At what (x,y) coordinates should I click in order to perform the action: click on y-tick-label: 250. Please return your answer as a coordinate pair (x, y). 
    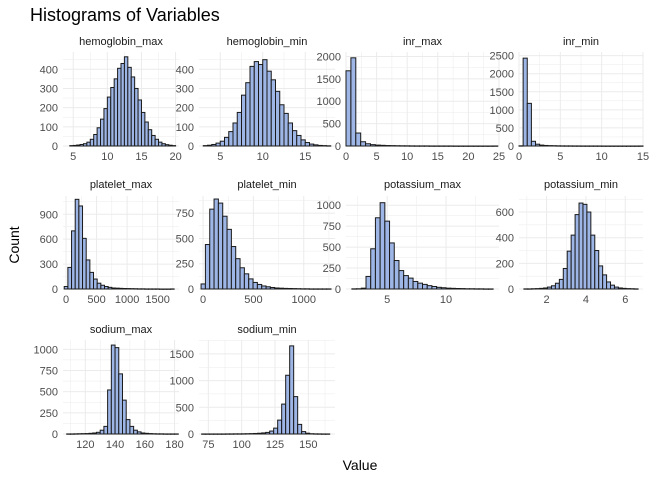
    Looking at the image, I should click on (332, 269).